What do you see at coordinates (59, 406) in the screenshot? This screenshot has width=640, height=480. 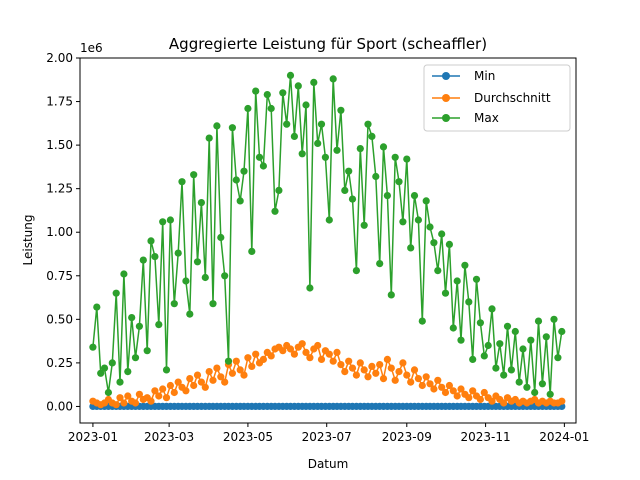 I see `y-tick-label: 0.00` at bounding box center [59, 406].